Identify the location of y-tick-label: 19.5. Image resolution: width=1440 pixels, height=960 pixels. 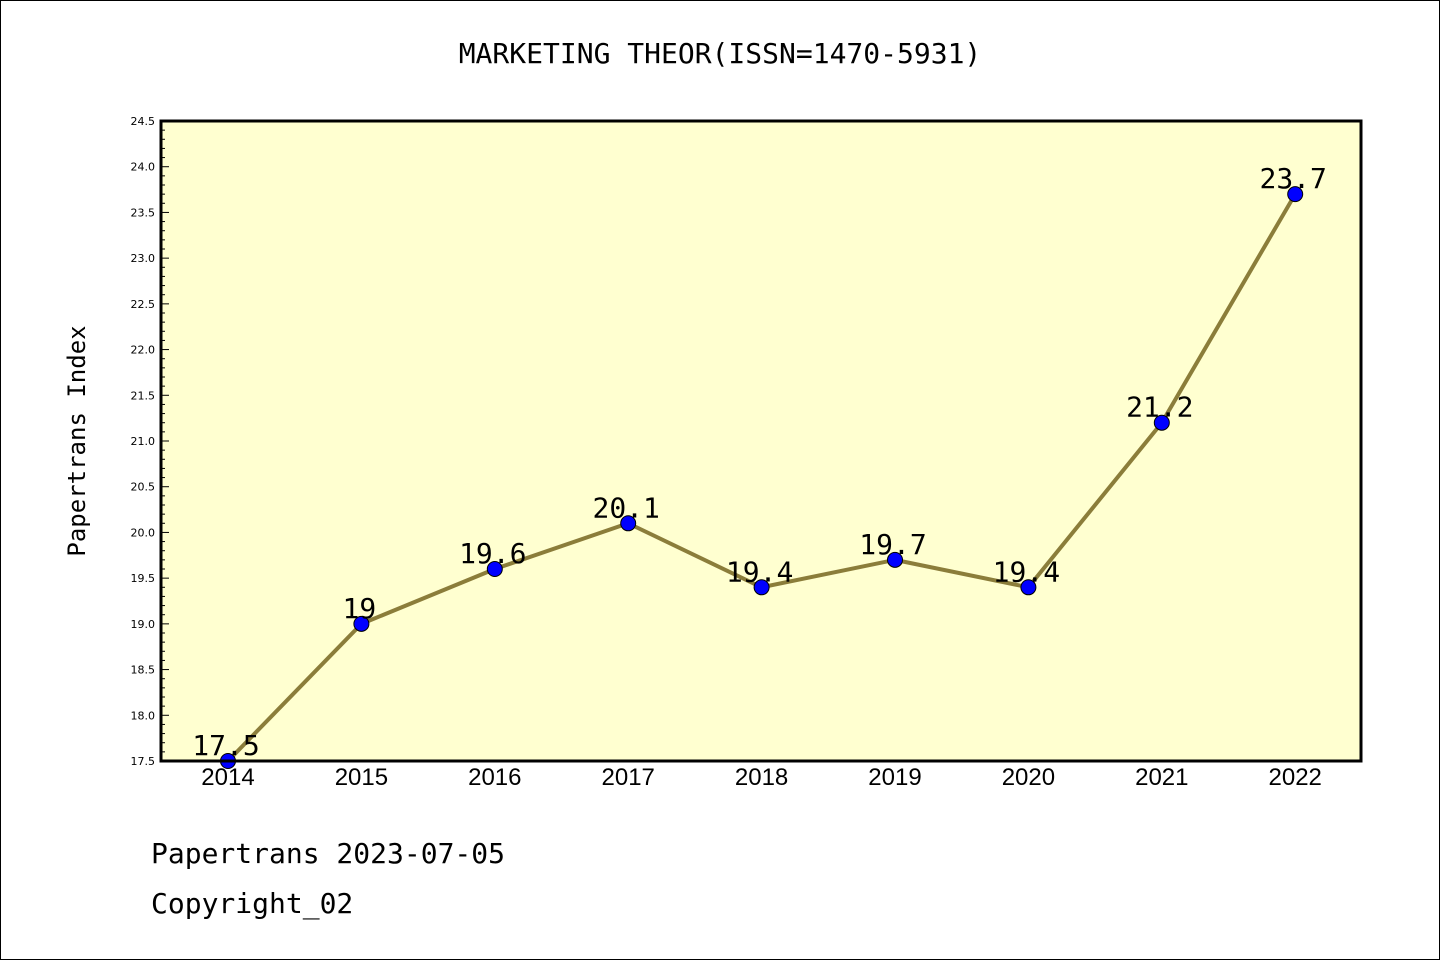
(143, 578).